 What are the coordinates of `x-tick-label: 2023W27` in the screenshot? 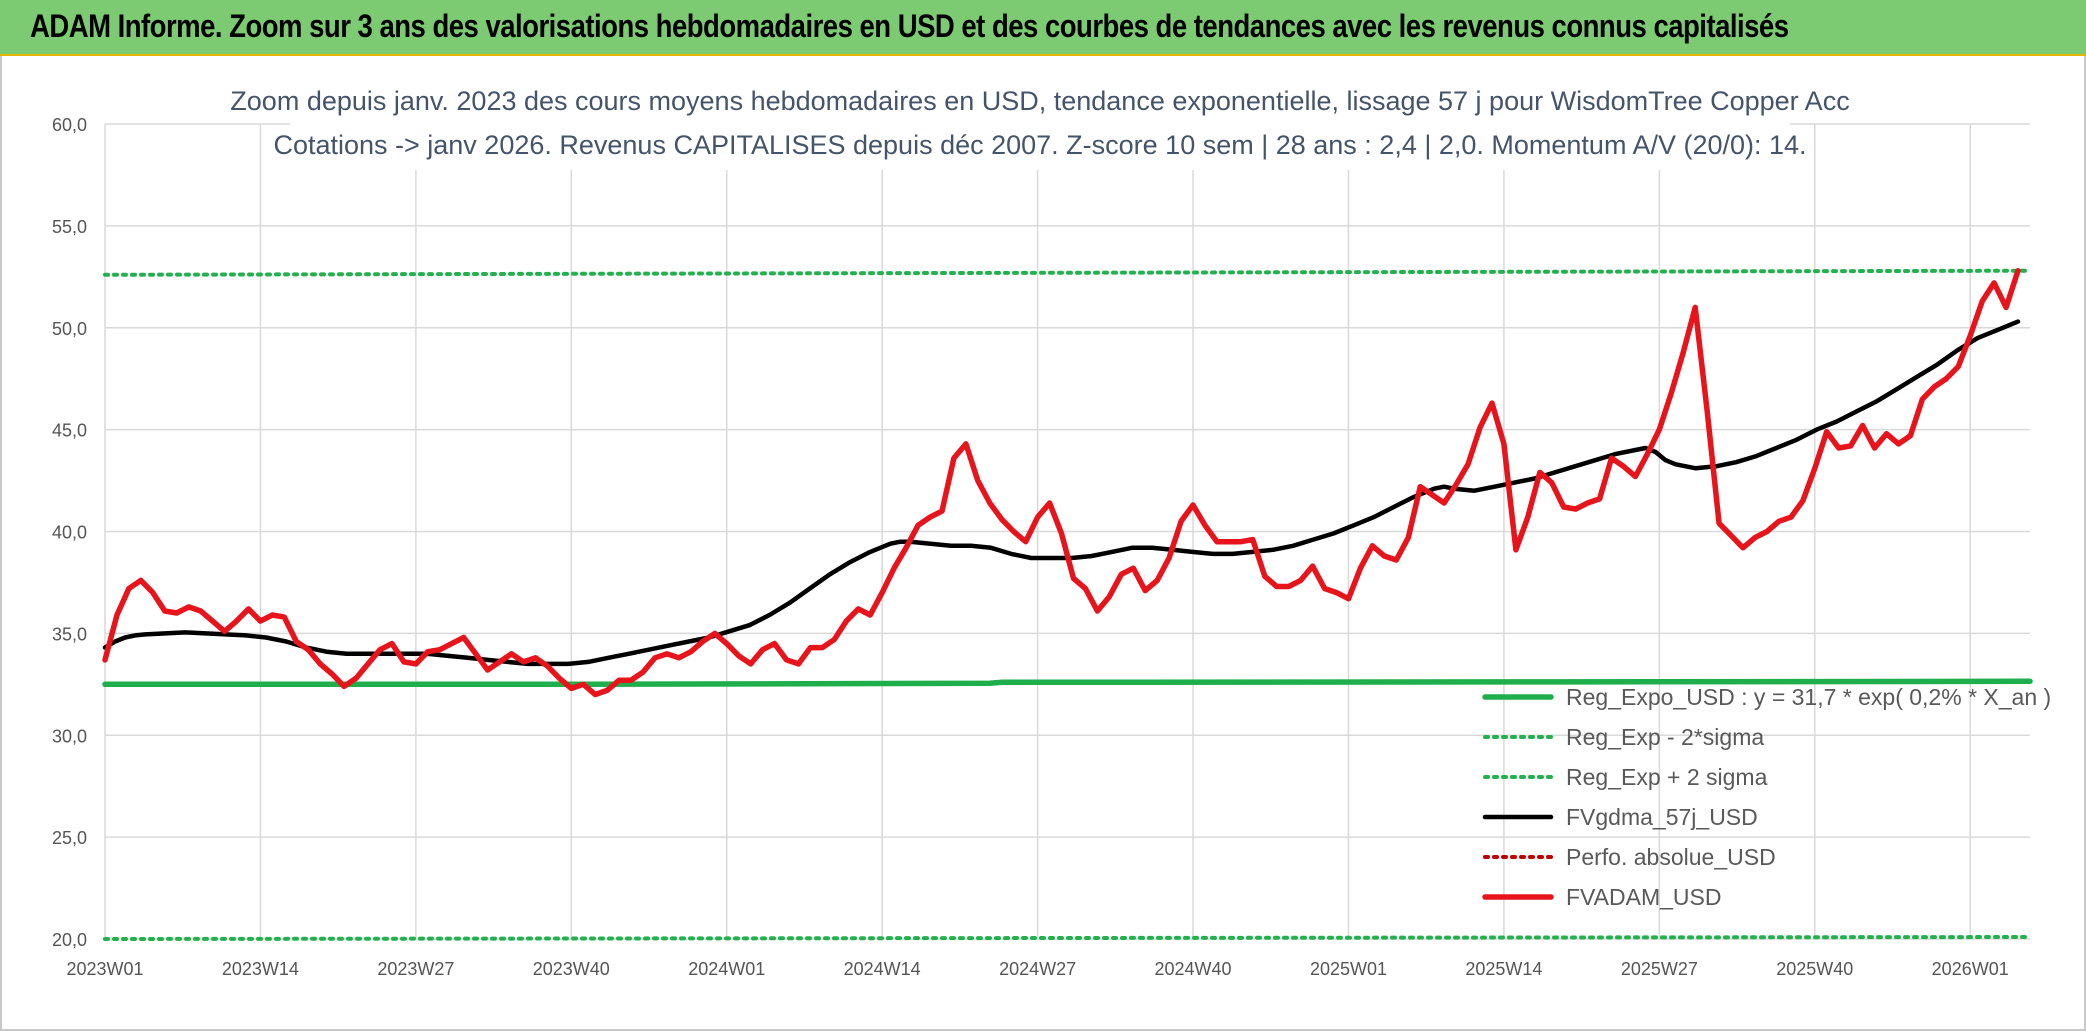 It's located at (415, 969).